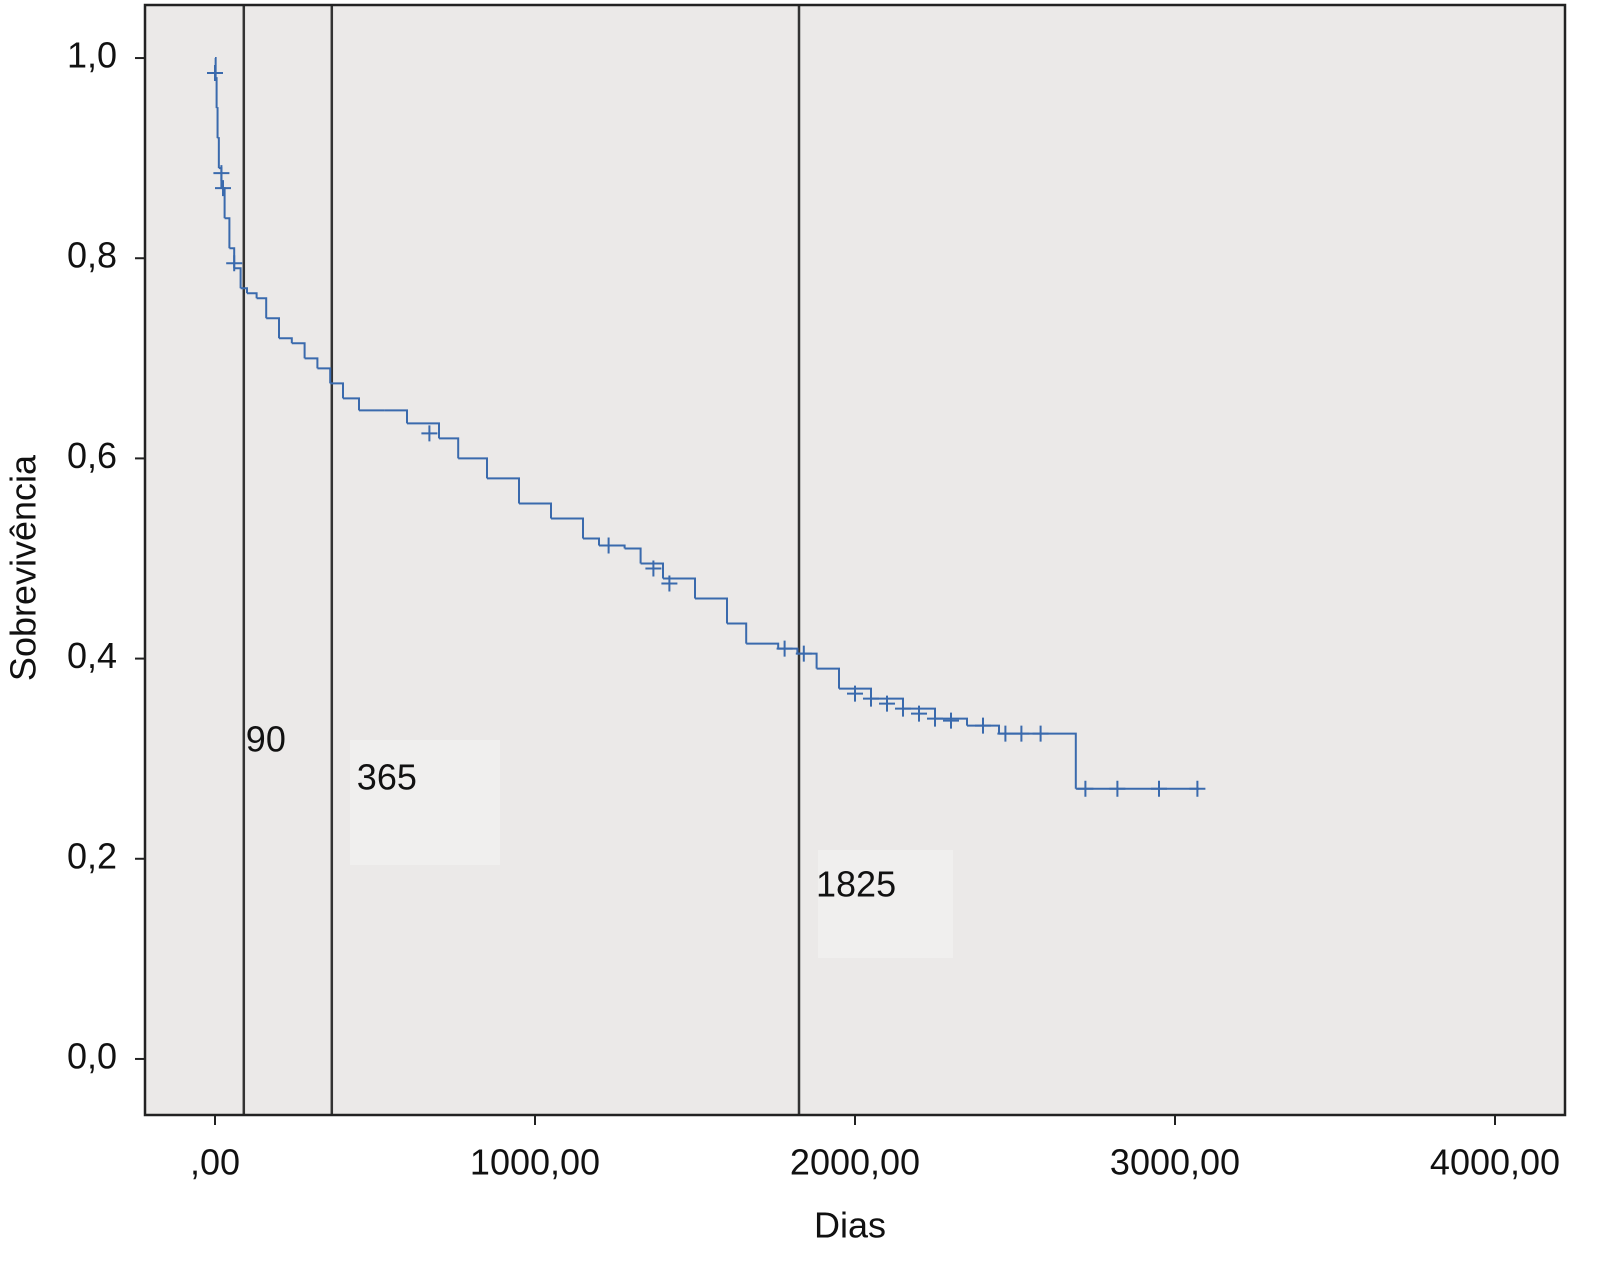  I want to click on y-tick-label: 1,0, so click(92, 55).